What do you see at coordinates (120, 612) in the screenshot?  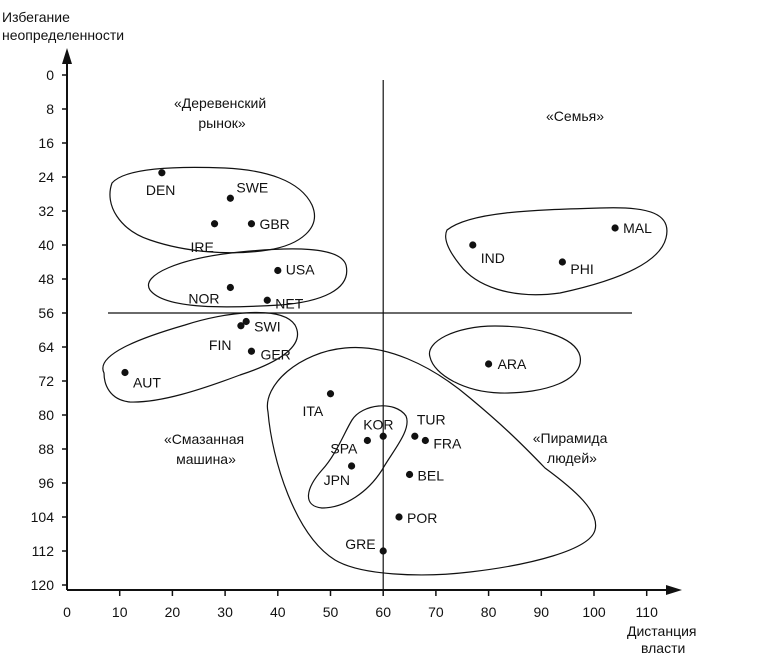 I see `x-tick-label: 10` at bounding box center [120, 612].